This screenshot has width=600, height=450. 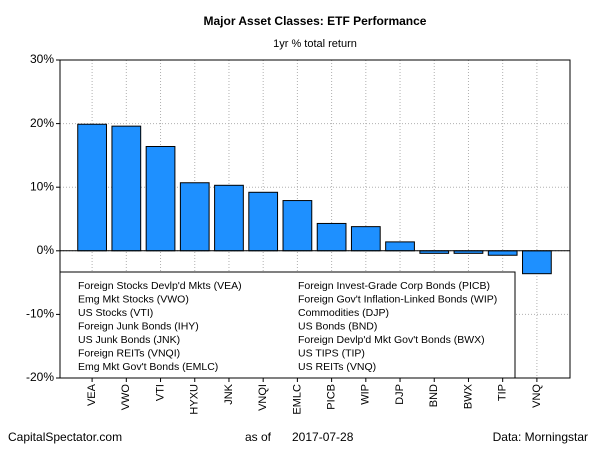 I want to click on y-tick-label: 10%, so click(x=42, y=186).